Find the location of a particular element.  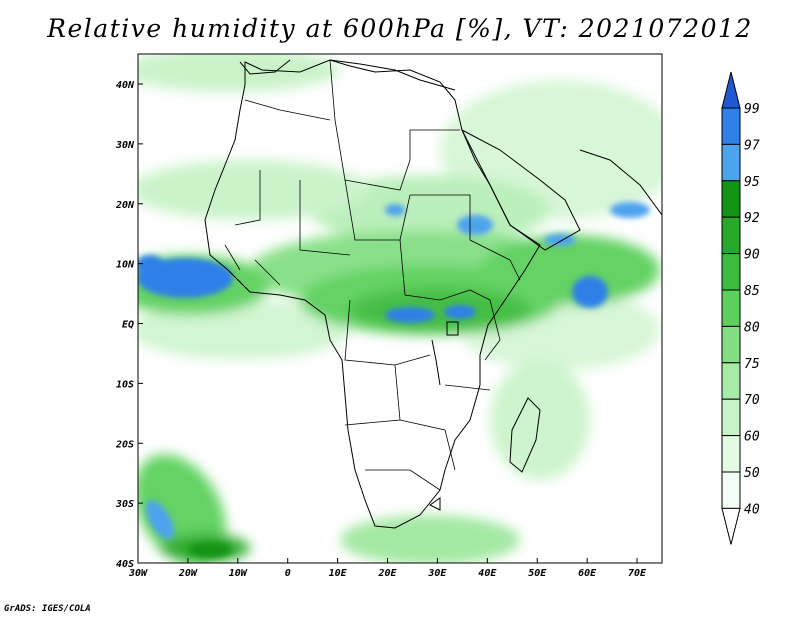

x-tick-label: 10E is located at coordinates (338, 573).